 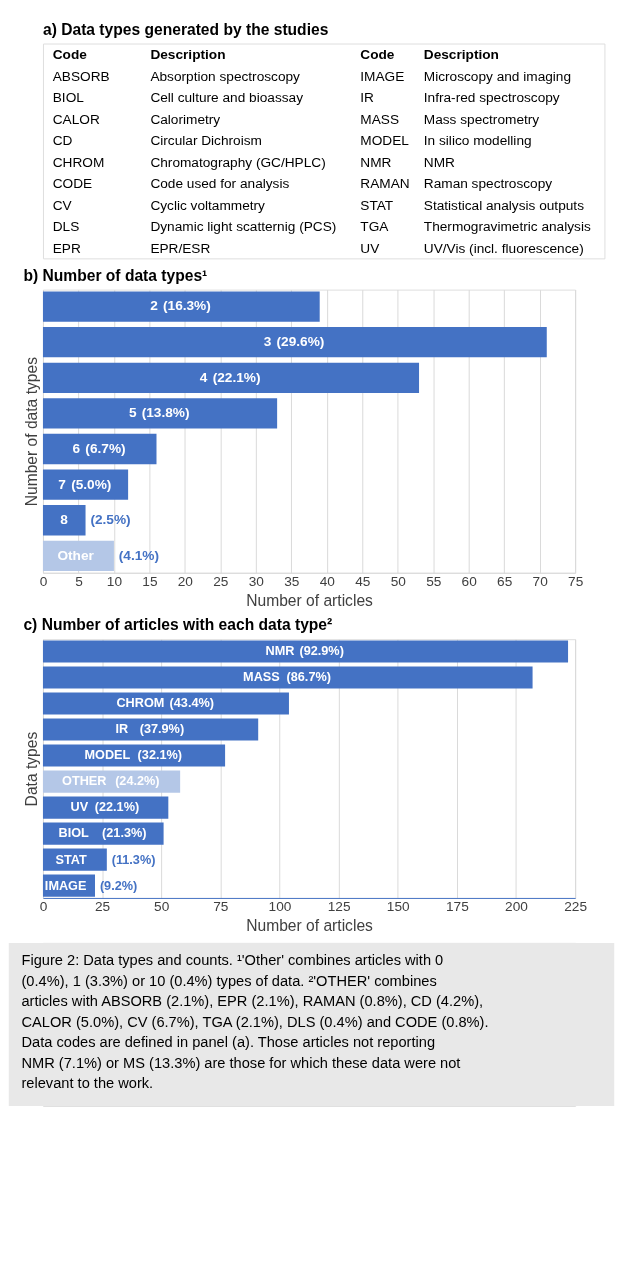 What do you see at coordinates (434, 581) in the screenshot?
I see `x-tick-label: 55` at bounding box center [434, 581].